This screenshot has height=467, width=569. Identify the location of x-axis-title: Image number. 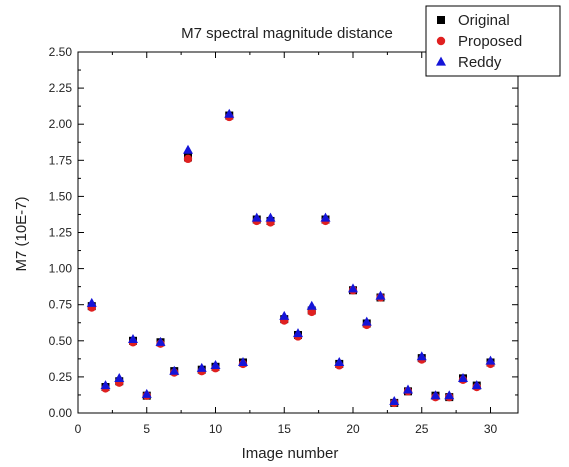
(290, 453).